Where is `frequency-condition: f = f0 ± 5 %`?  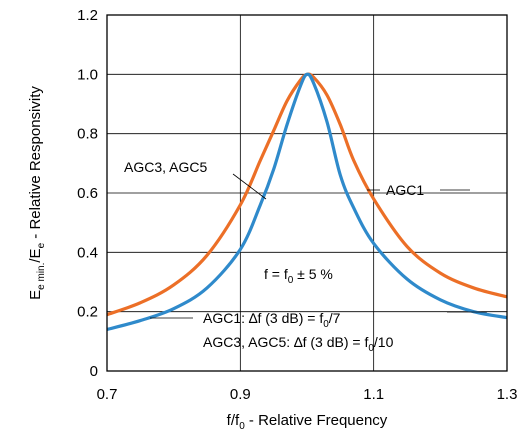
frequency-condition: f = f0 ± 5 % is located at coordinates (298, 276).